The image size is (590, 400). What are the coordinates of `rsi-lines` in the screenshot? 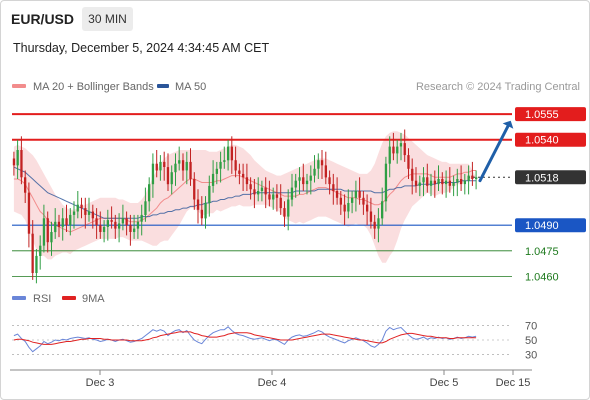 It's located at (245, 339).